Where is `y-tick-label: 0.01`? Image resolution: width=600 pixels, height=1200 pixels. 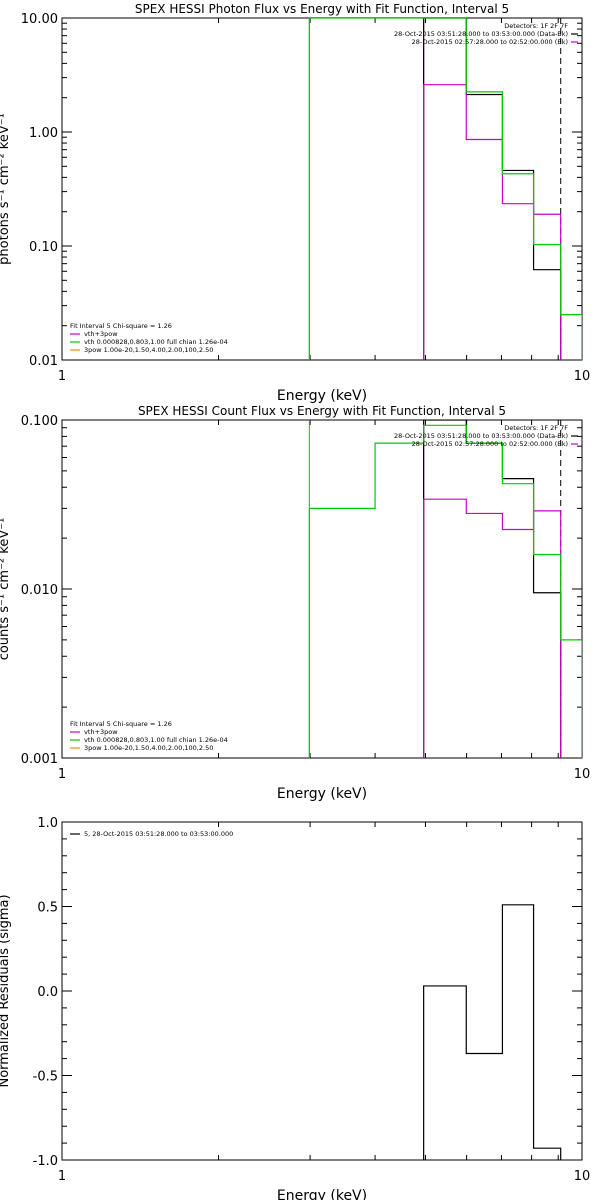 y-tick-label: 0.01 is located at coordinates (43, 361).